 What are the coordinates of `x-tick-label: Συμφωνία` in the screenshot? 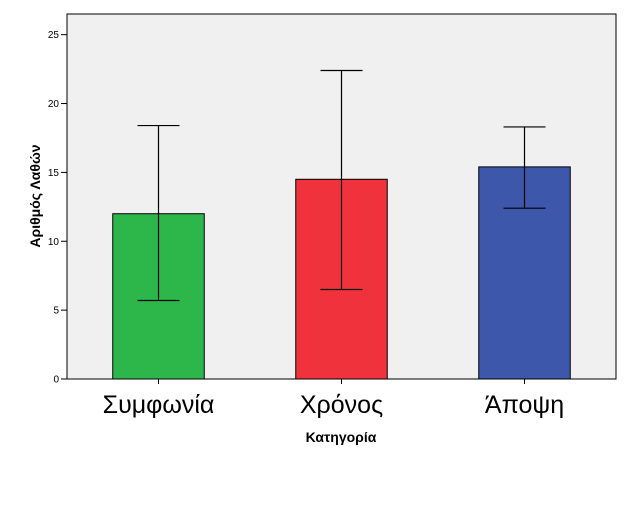 It's located at (159, 405).